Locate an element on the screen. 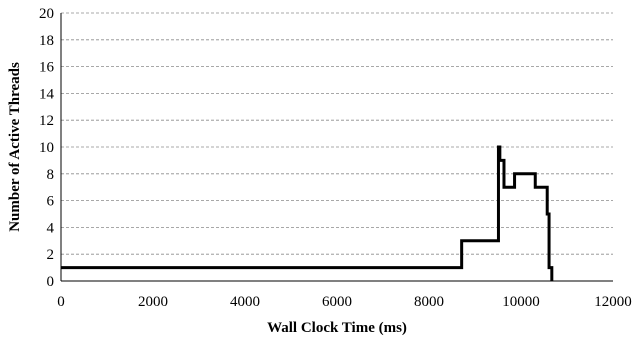 The width and height of the screenshot is (636, 338). y-tick-label: 10 is located at coordinates (46, 148).